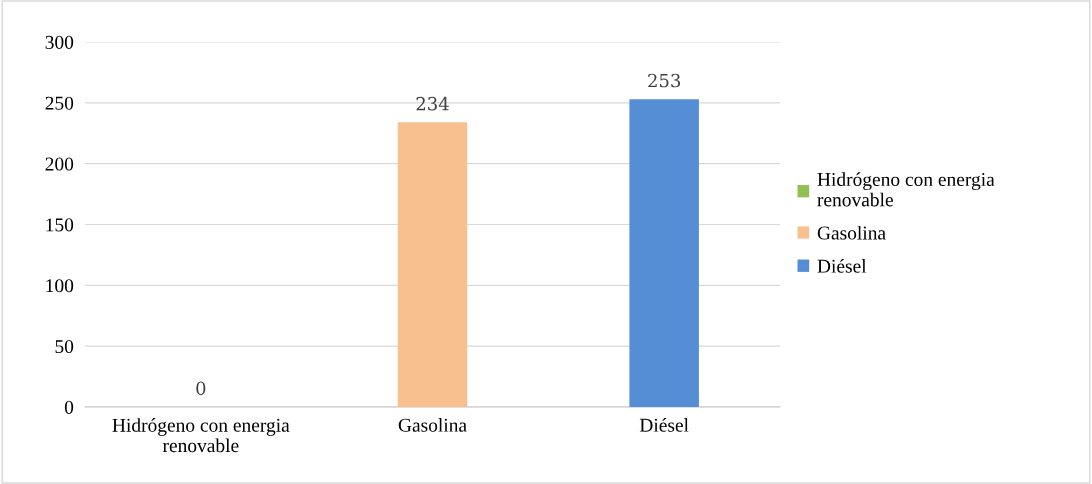 This screenshot has height=484, width=1092. I want to click on x-tick-label: Hidrógeno con energia renovable, so click(201, 435).